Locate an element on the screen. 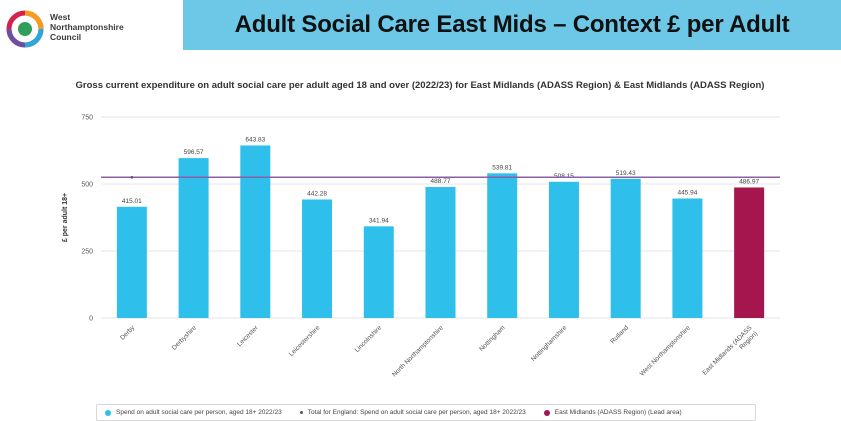  bar-value-label: 596.57 is located at coordinates (194, 152).